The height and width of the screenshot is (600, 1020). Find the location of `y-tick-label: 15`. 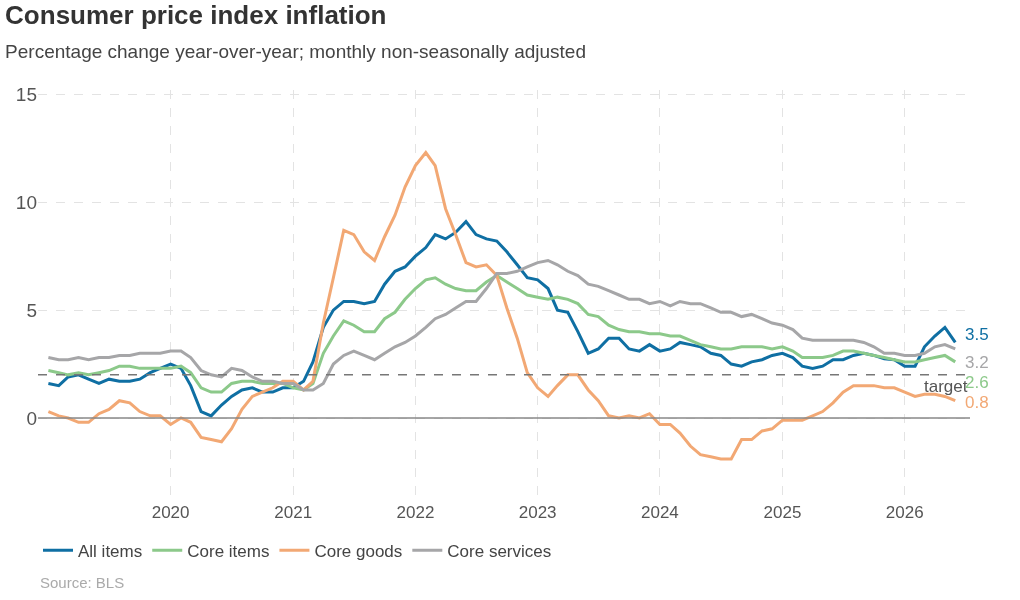

y-tick-label: 15 is located at coordinates (26, 94).